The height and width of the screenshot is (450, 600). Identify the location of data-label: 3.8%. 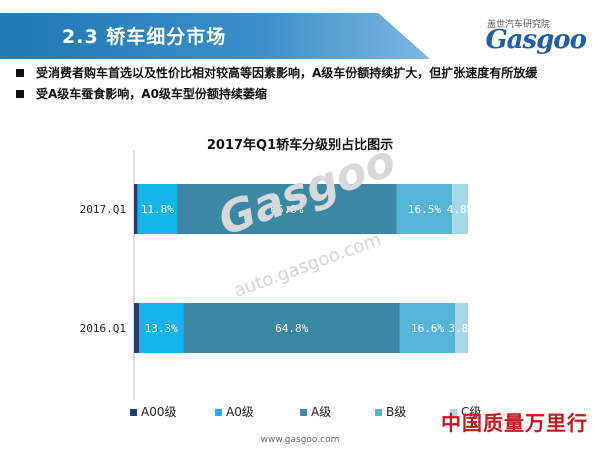
(461, 328).